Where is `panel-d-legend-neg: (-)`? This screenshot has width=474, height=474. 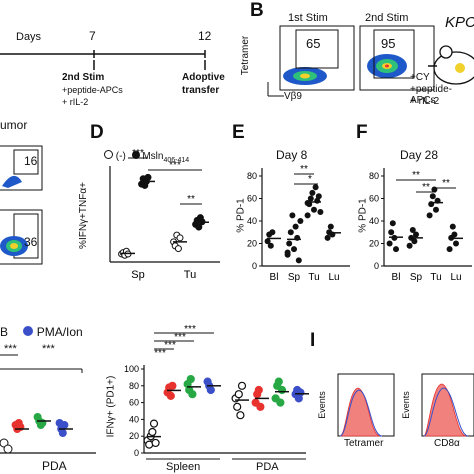
panel-d-legend-neg: (-) is located at coordinates (120, 156).